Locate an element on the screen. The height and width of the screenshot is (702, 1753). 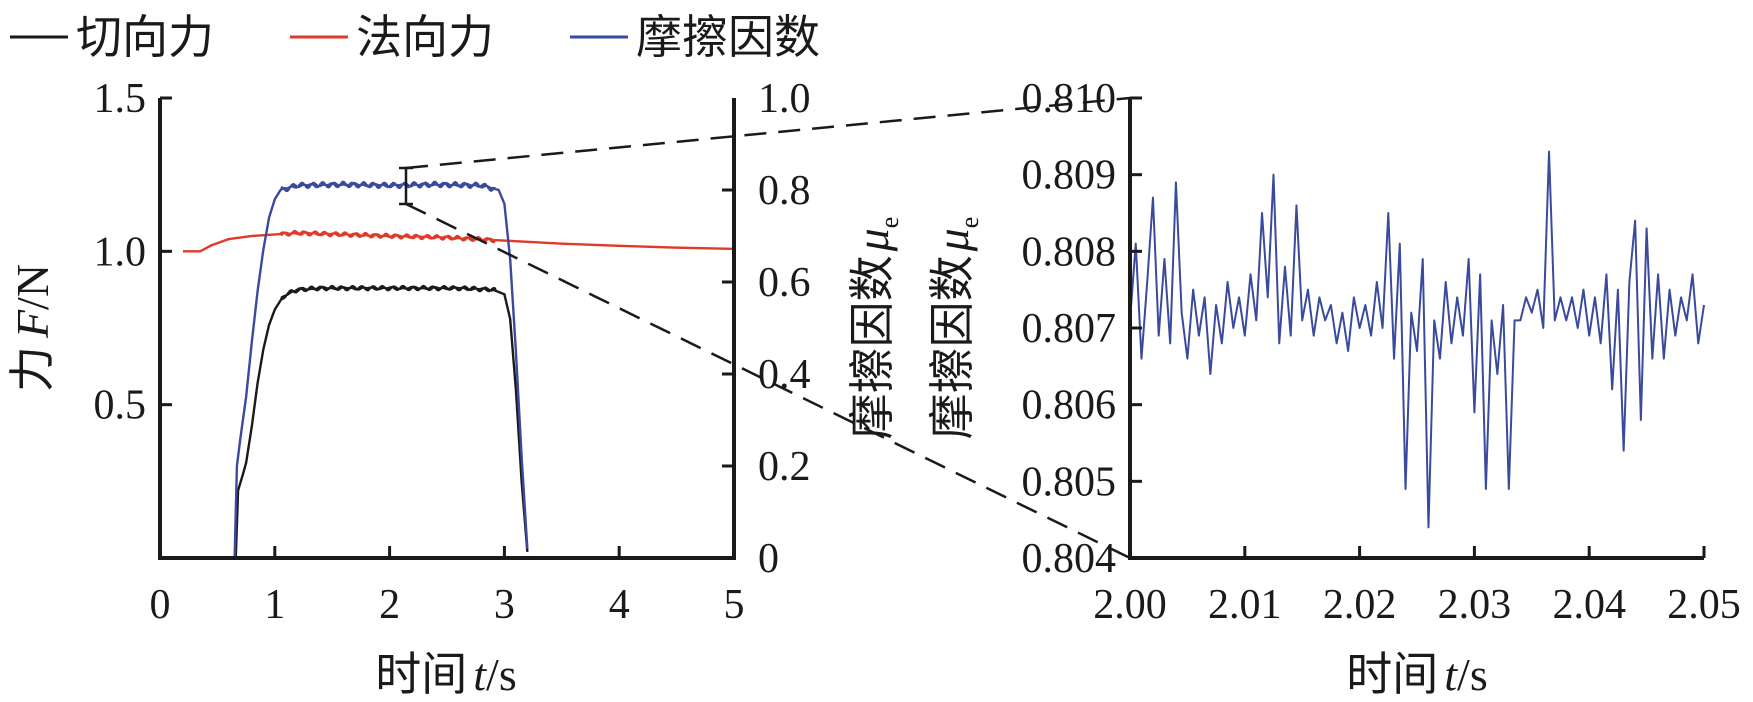
left-y-label-main: 力 is located at coordinates (32, 369).